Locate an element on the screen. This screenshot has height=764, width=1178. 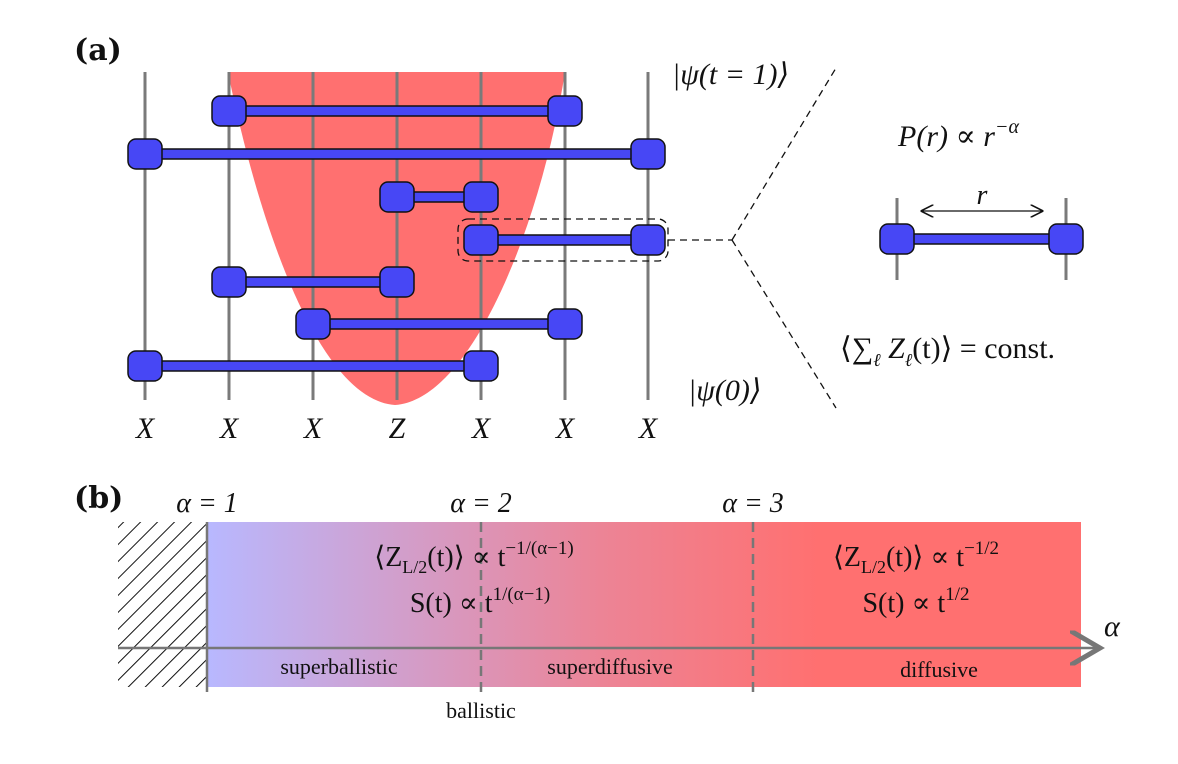
operator-4: Z is located at coordinates (397, 428).